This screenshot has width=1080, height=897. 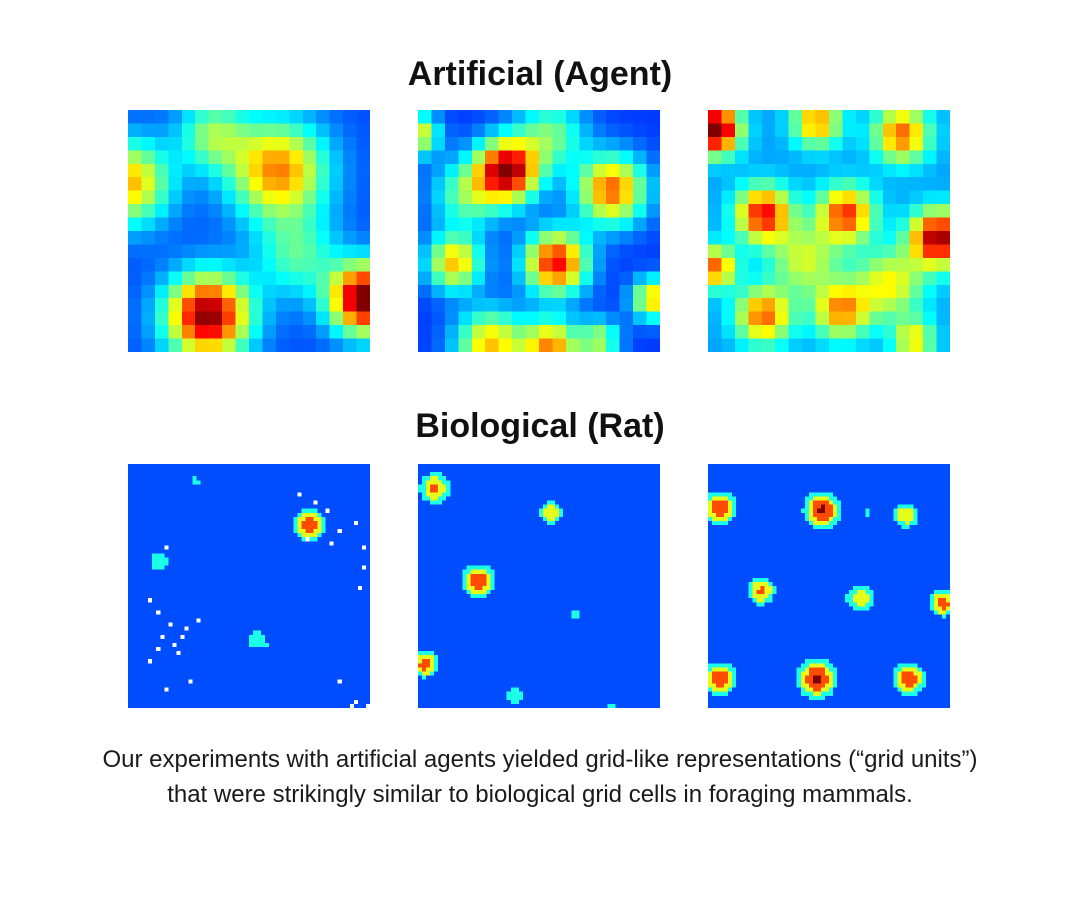 What do you see at coordinates (540, 74) in the screenshot?
I see `section-title-artificial: Artificial (Agent)` at bounding box center [540, 74].